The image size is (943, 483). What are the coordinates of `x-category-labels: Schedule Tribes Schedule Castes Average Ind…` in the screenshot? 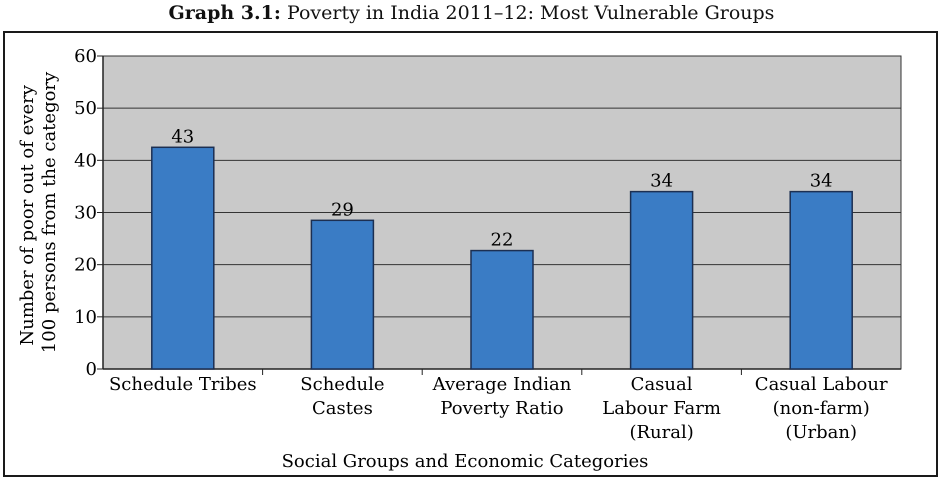 It's located at (498, 408).